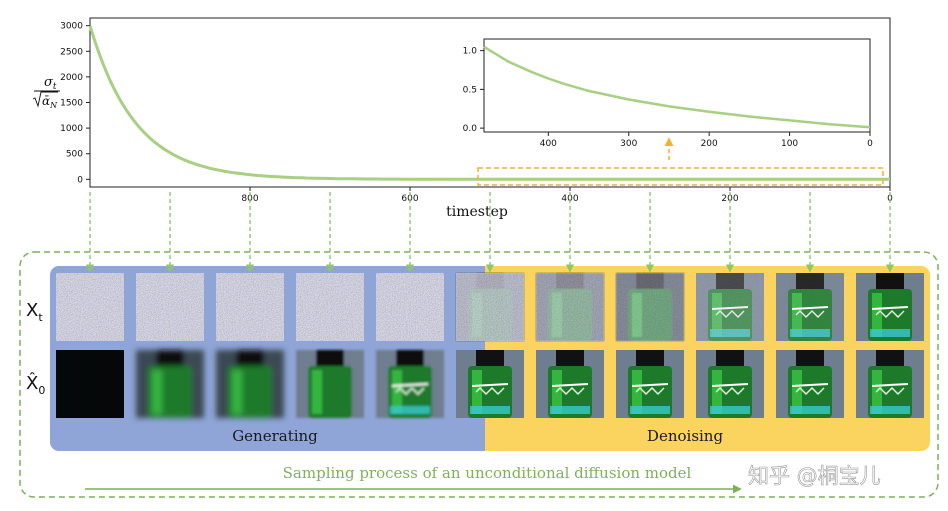  I want to click on inset-y-tick-label: 0.0, so click(470, 129).